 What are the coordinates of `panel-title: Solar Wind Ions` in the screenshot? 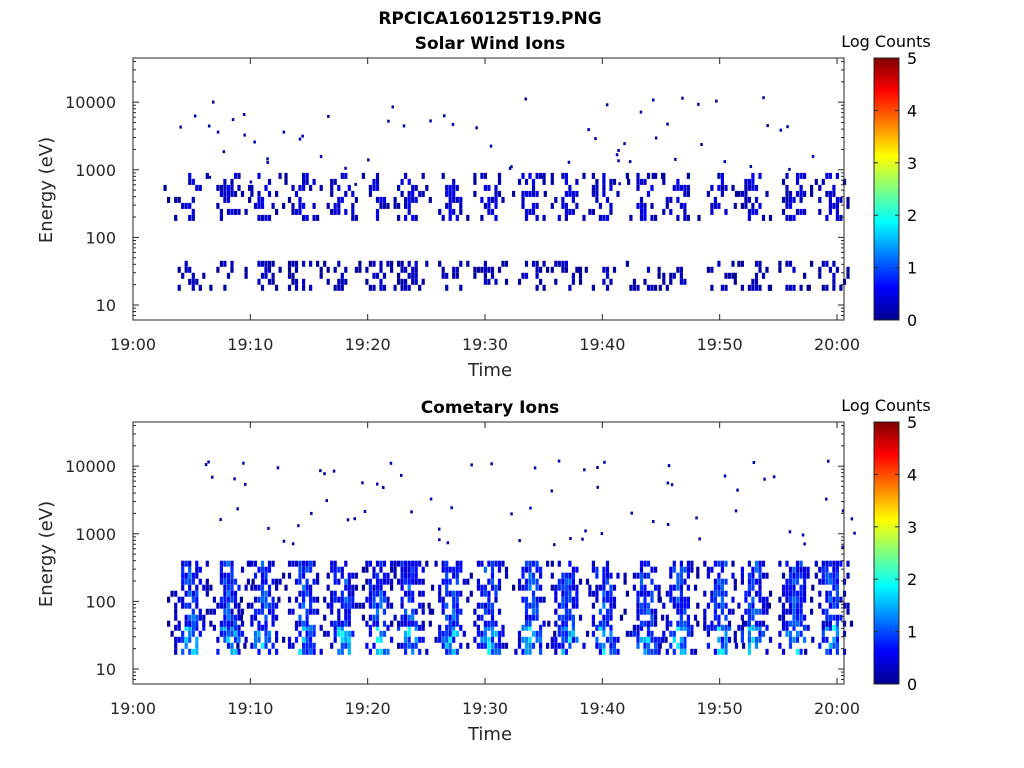 It's located at (490, 44).